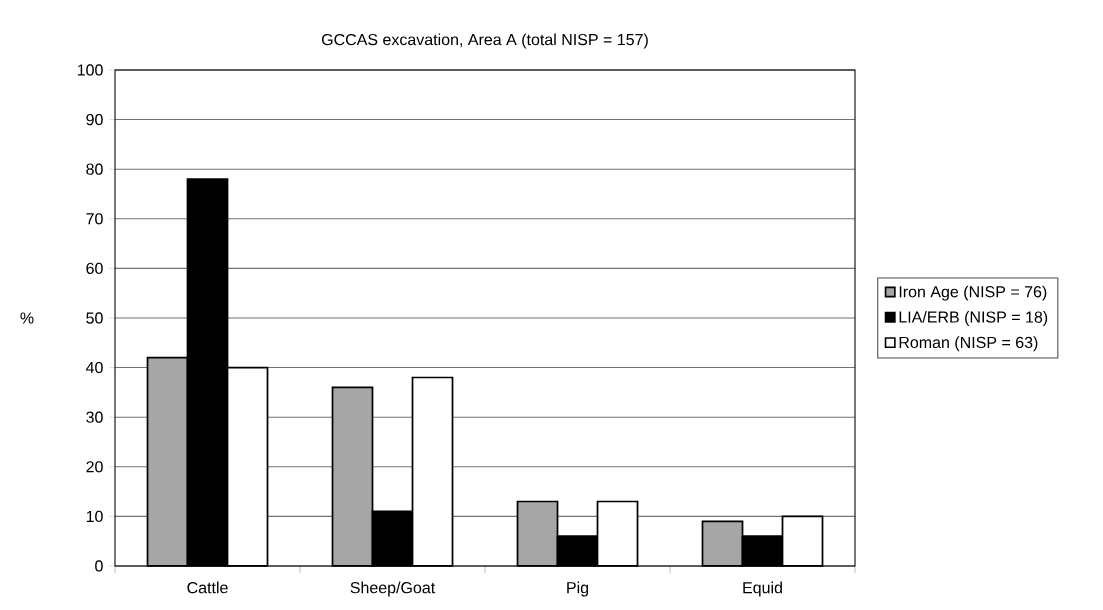 The image size is (1103, 610). I want to click on legend-label: Iron Age (NISP = 76), so click(973, 293).